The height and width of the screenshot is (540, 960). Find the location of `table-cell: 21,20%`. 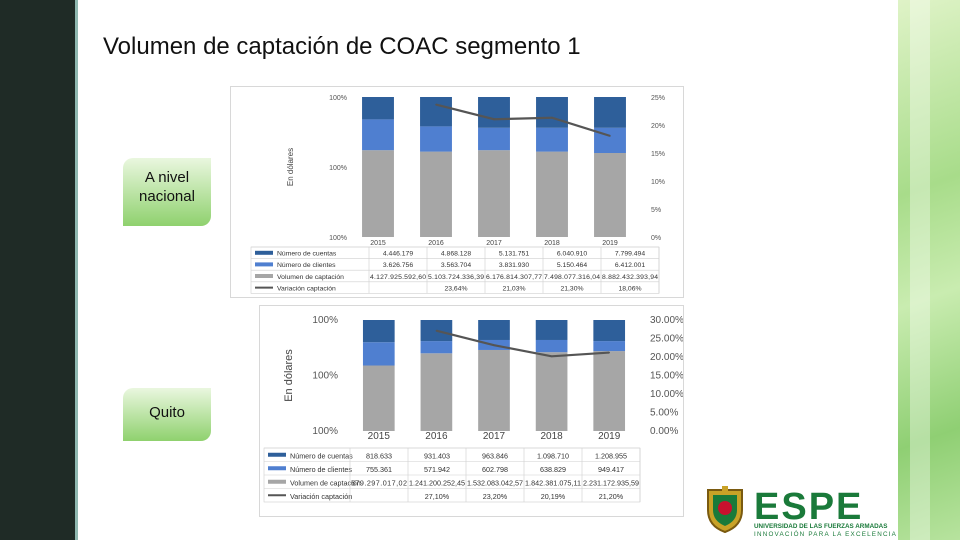

table-cell: 21,20% is located at coordinates (611, 496).